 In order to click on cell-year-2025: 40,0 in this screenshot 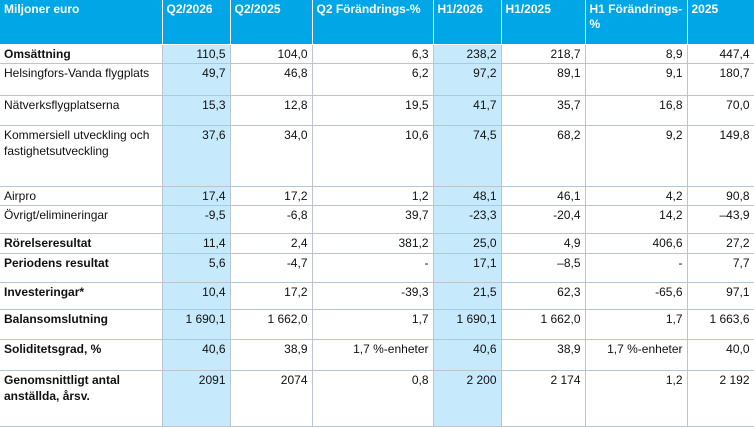, I will do `click(720, 355)`.